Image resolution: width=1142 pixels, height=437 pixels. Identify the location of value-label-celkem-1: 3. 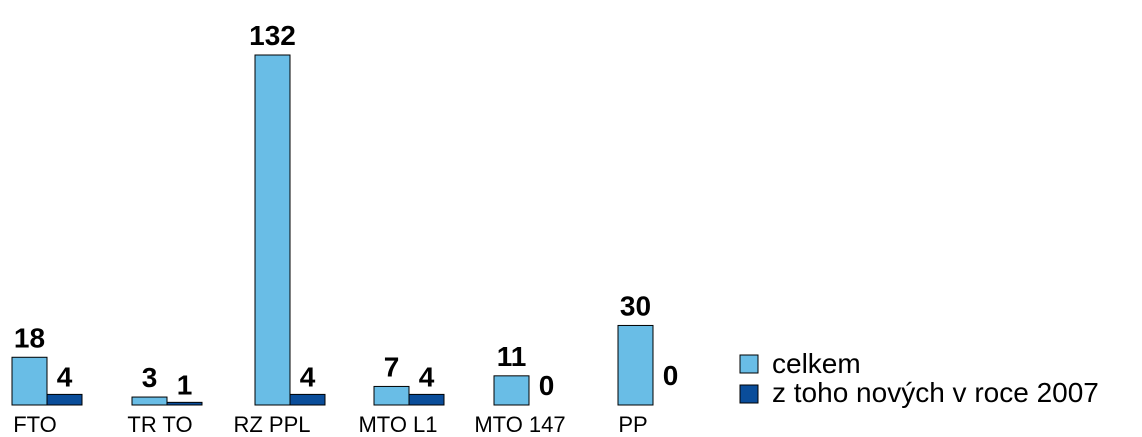
(150, 377).